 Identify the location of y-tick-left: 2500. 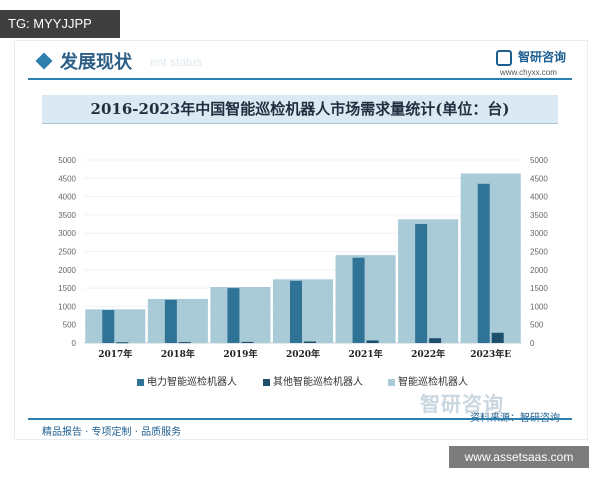
(67, 252).